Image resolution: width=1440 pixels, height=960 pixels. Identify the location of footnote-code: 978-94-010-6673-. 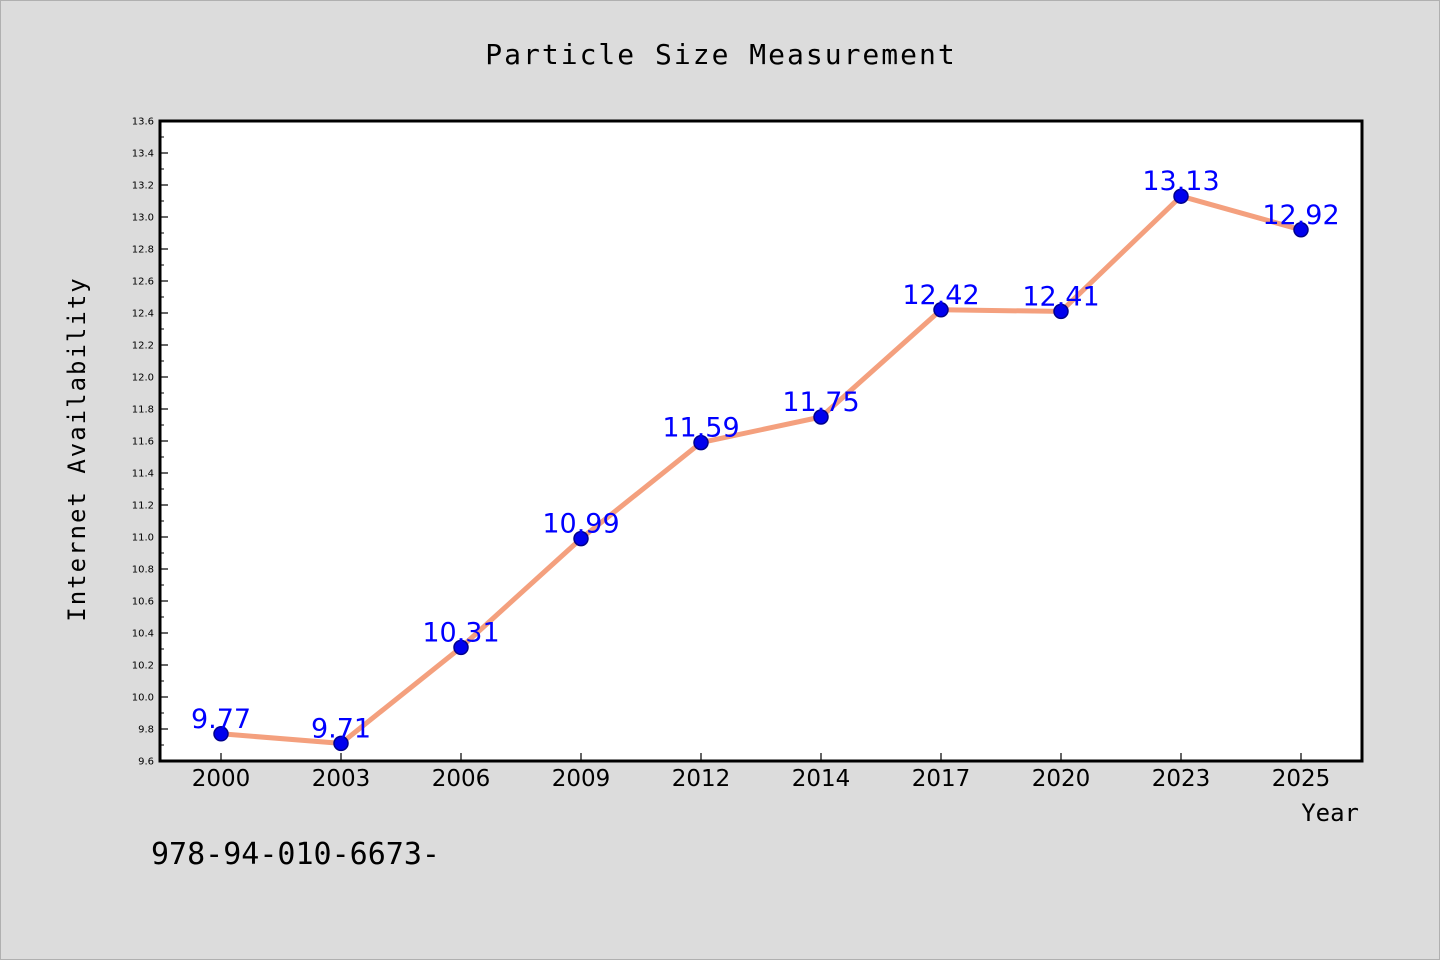
(295, 854).